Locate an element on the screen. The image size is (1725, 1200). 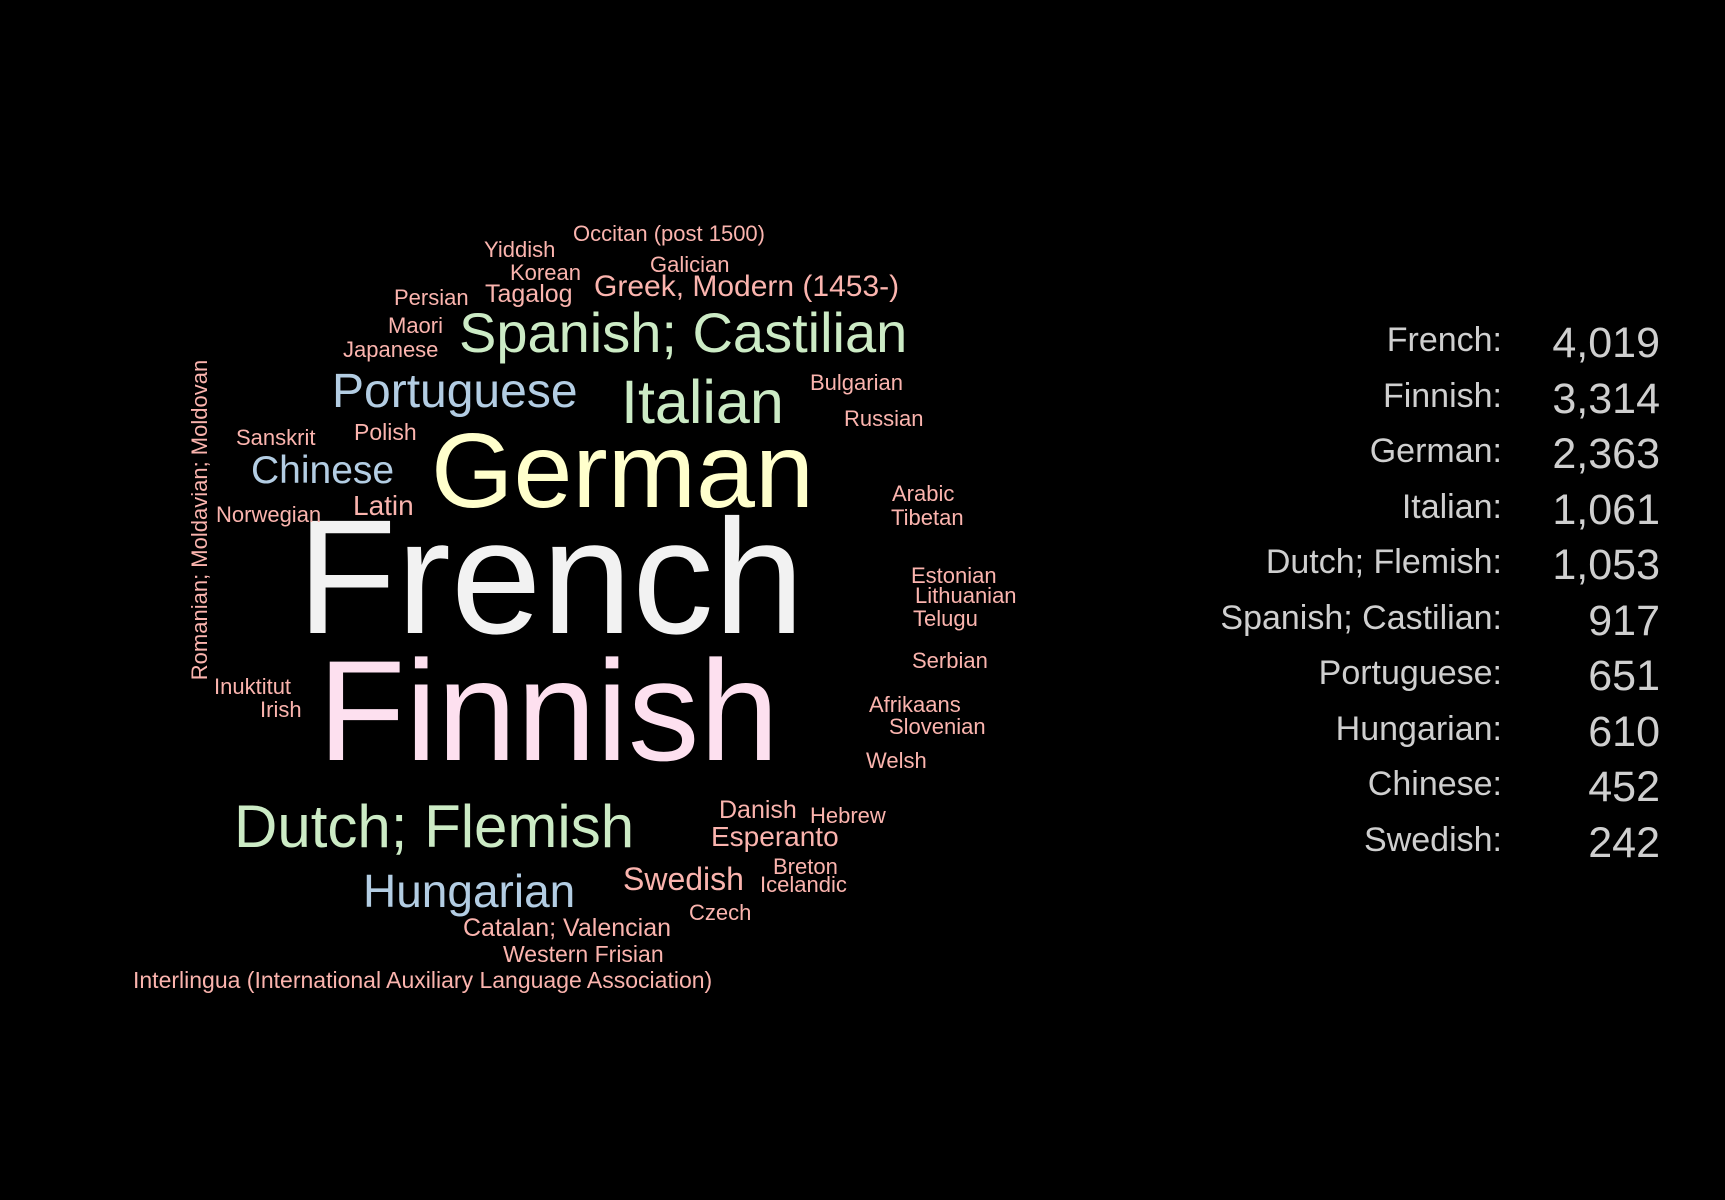
cloud-word: Sanskrit is located at coordinates (276, 437).